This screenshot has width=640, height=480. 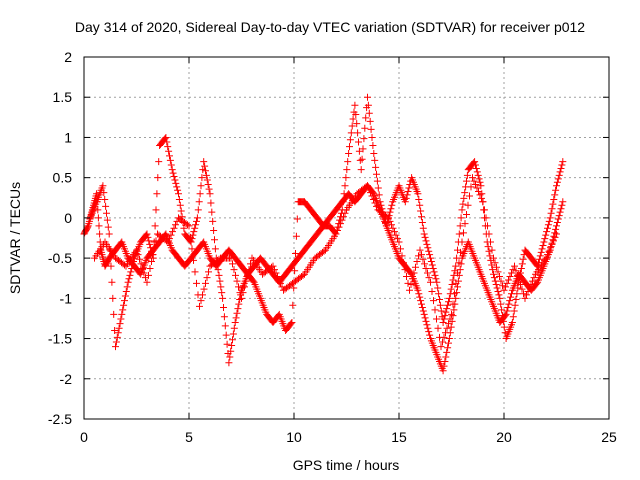 I want to click on x-tick-label: 20, so click(x=504, y=437).